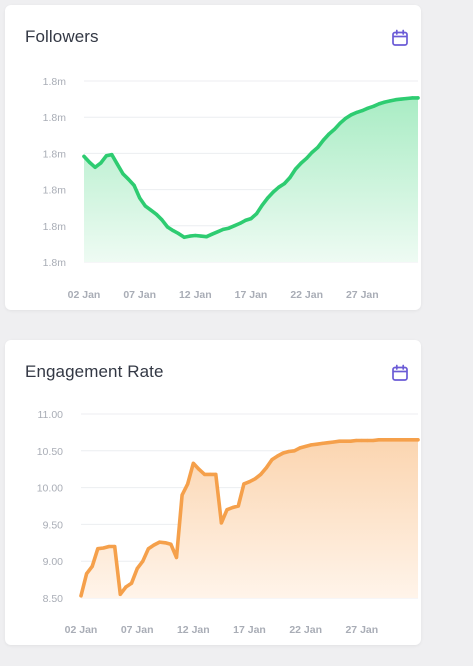 The height and width of the screenshot is (666, 473). What do you see at coordinates (50, 452) in the screenshot?
I see `y-tick-label: 10.50` at bounding box center [50, 452].